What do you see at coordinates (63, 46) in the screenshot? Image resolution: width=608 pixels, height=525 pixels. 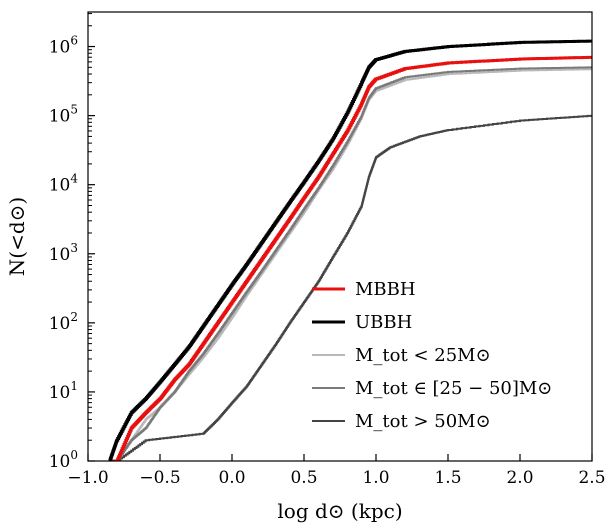 I see `y-tick-label: 10⁶` at bounding box center [63, 46].